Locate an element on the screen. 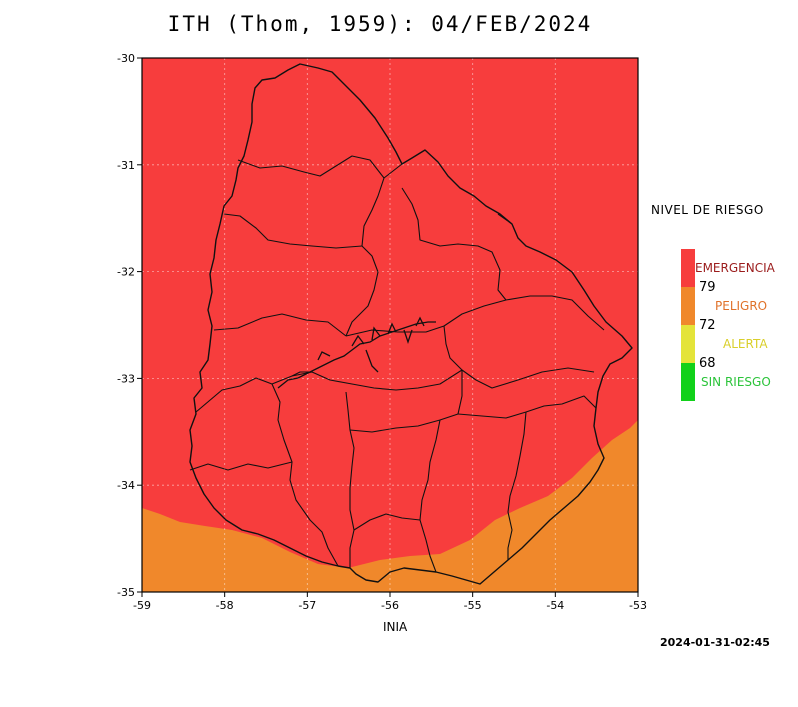 Image resolution: width=798 pixels, height=707 pixels. map-title: ITH (Thom, 1959): 04/FEB/2024 is located at coordinates (380, 24).